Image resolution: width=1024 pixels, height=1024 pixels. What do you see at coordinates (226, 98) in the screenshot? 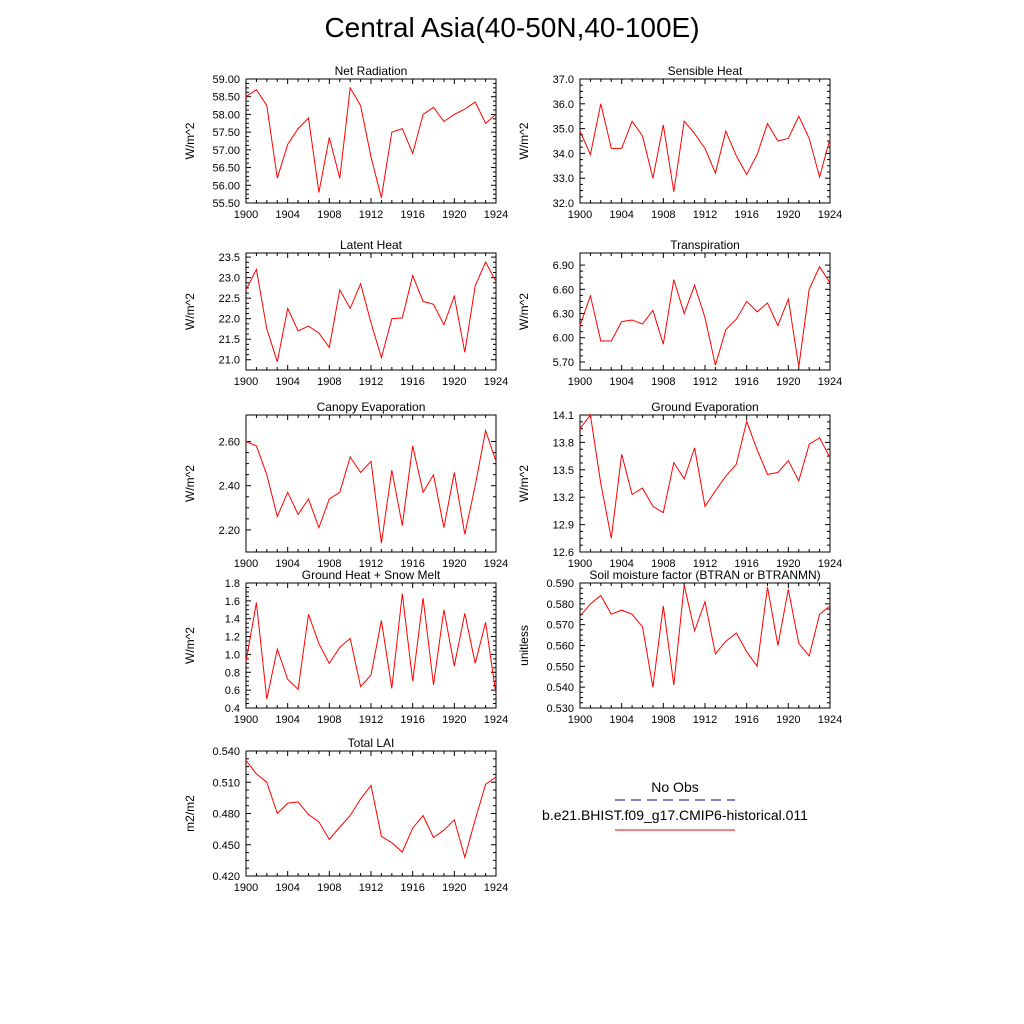
I see `y-tick-label: 58.50` at bounding box center [226, 98].